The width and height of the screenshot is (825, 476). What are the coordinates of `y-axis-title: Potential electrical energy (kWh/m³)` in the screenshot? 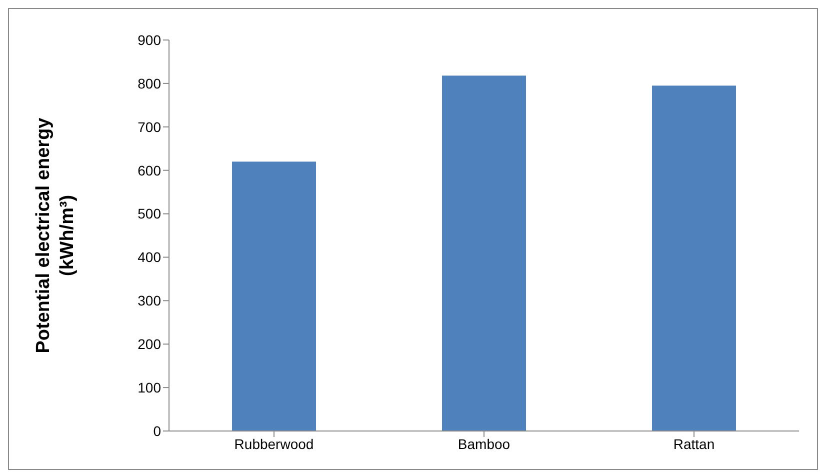 It's located at (55, 235).